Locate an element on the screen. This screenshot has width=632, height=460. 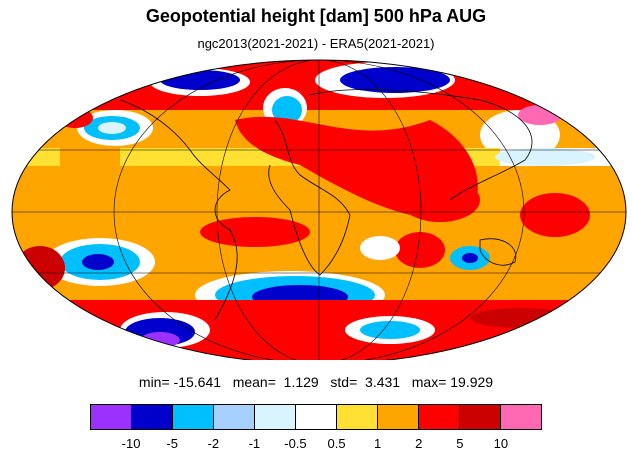
colorbar is located at coordinates (316, 417).